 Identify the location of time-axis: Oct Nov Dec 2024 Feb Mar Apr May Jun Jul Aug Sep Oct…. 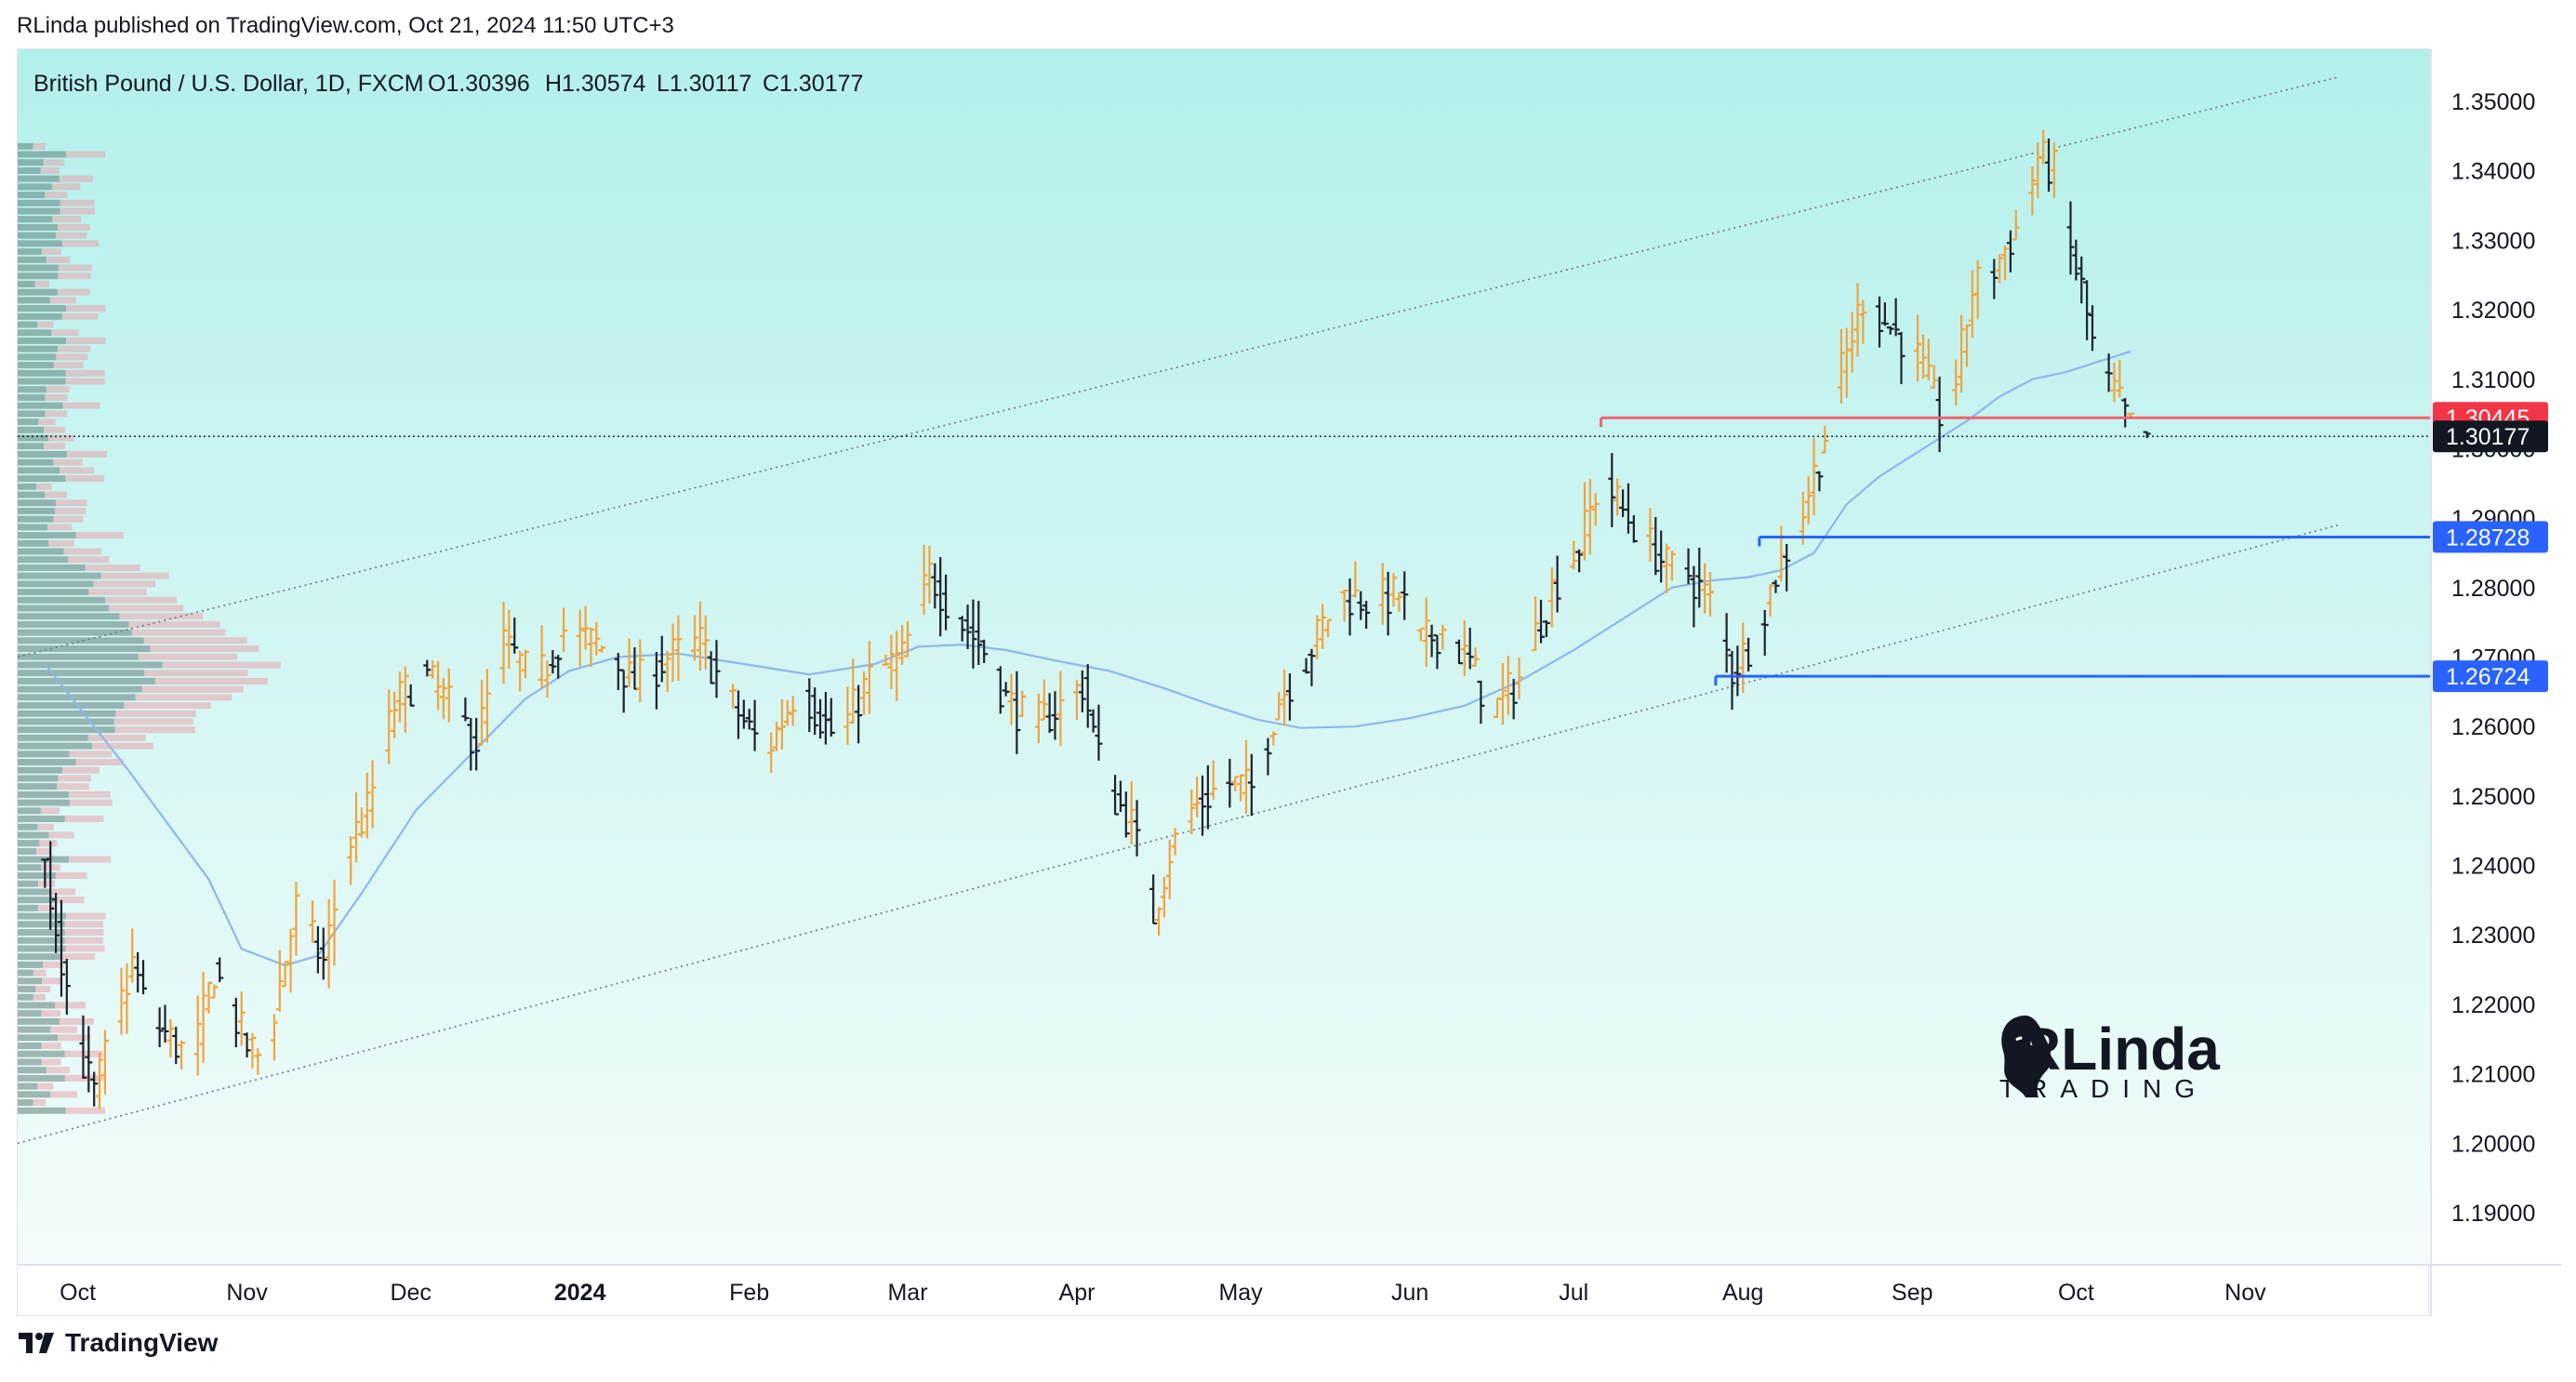
(1163, 1293).